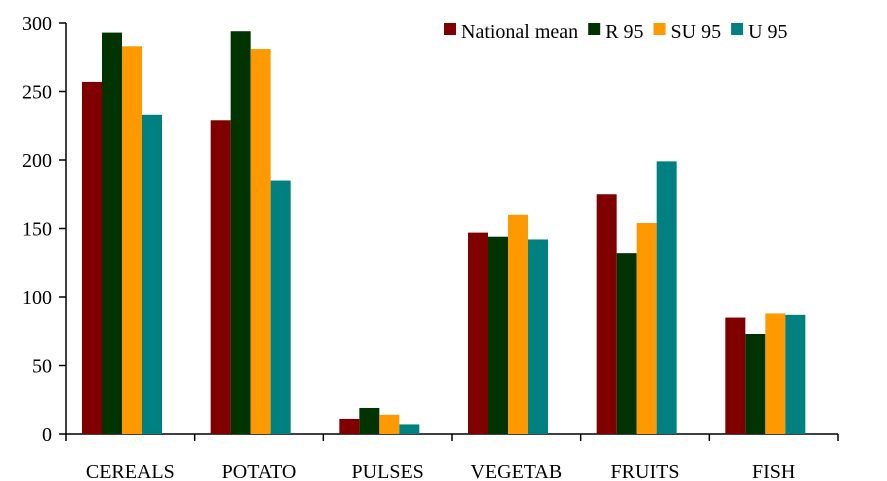 This screenshot has height=481, width=887. I want to click on bar-r-95-fish, so click(755, 383).